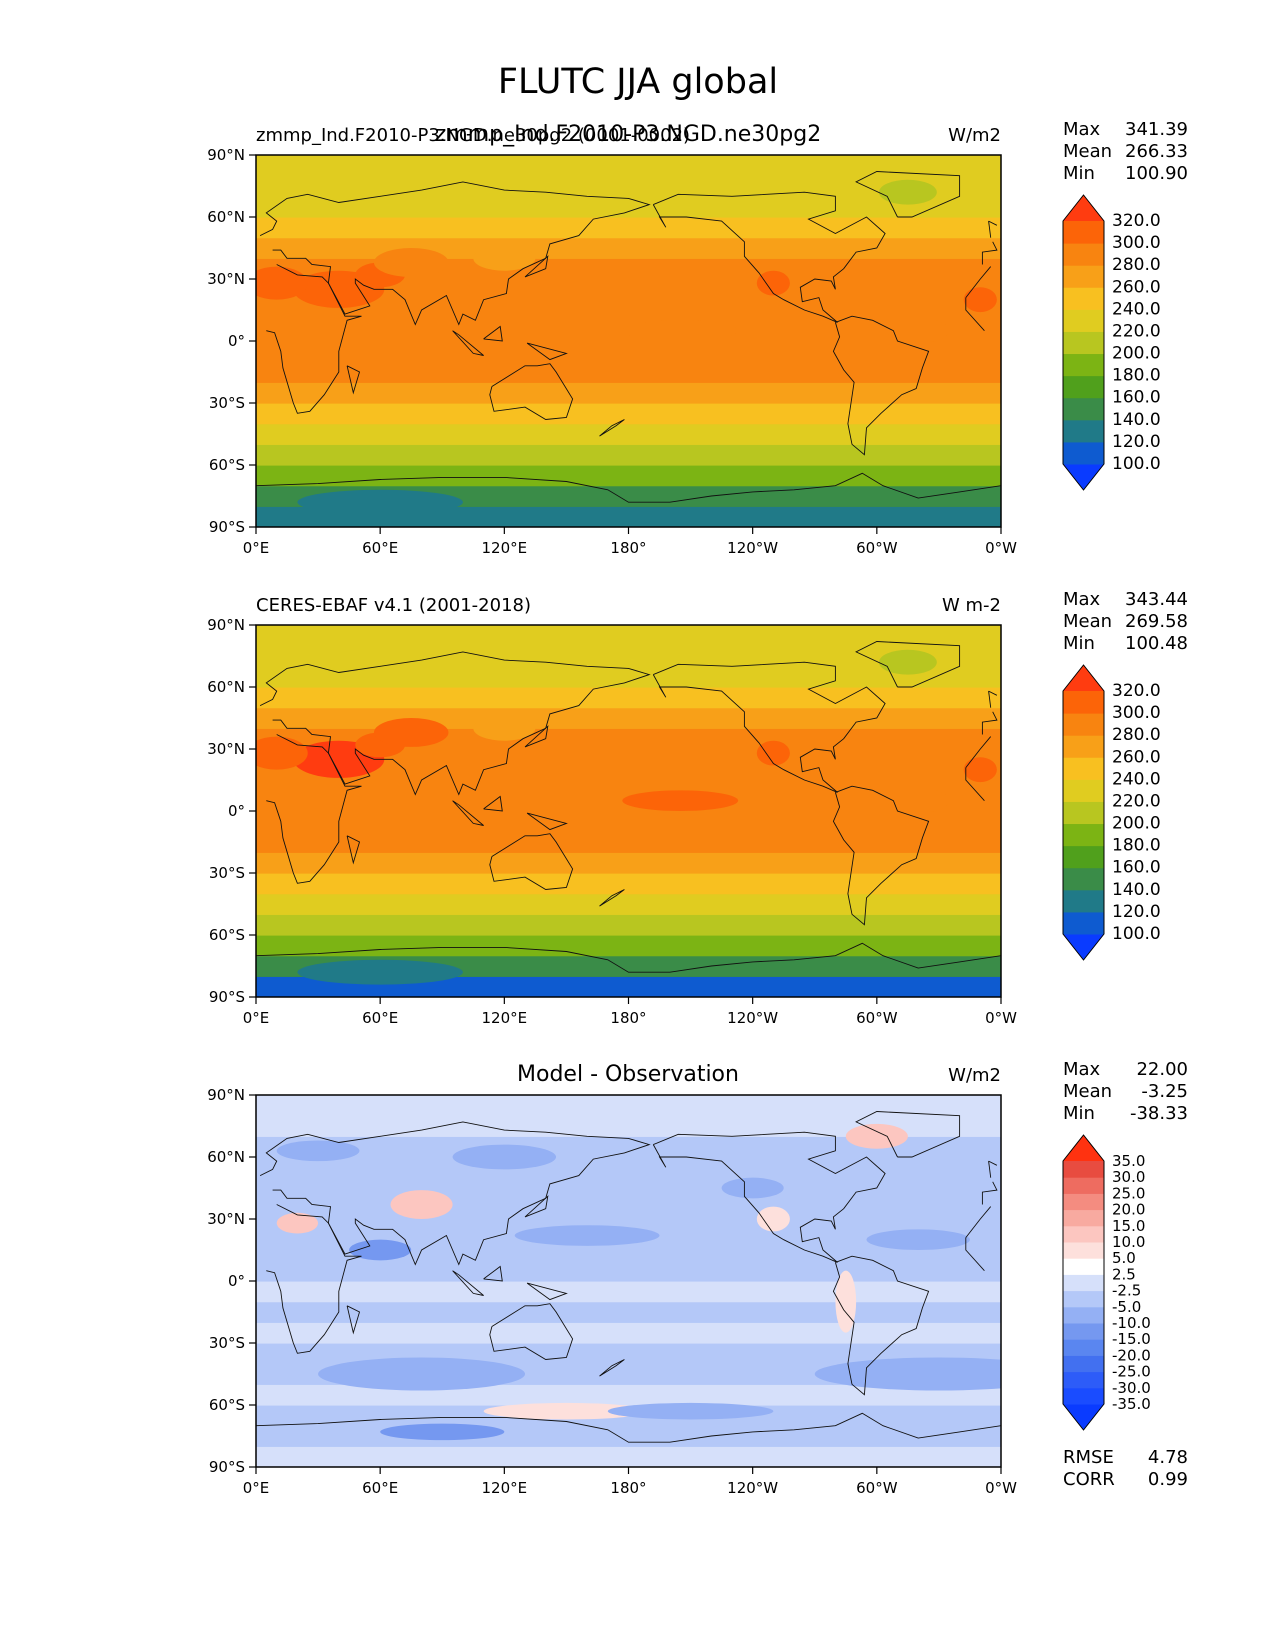  What do you see at coordinates (628, 1281) in the screenshot?
I see `map-field-difference` at bounding box center [628, 1281].